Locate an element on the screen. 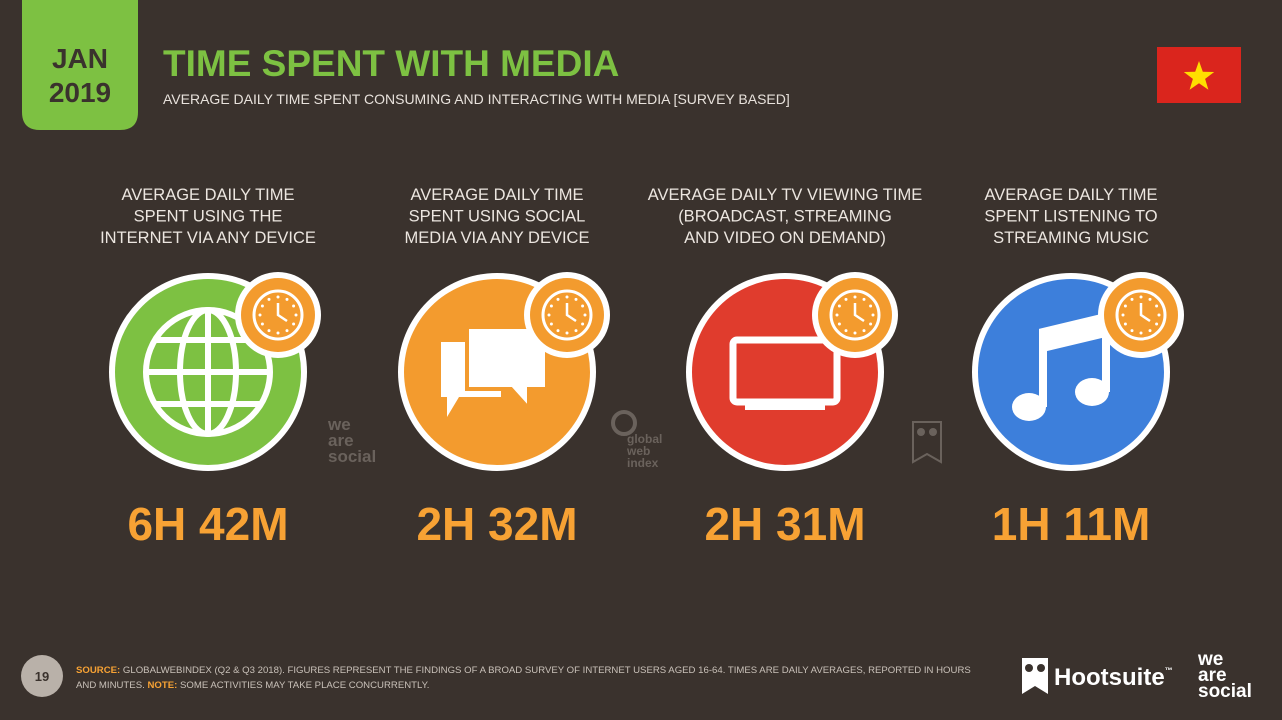  page-number: 19 is located at coordinates (42, 676).